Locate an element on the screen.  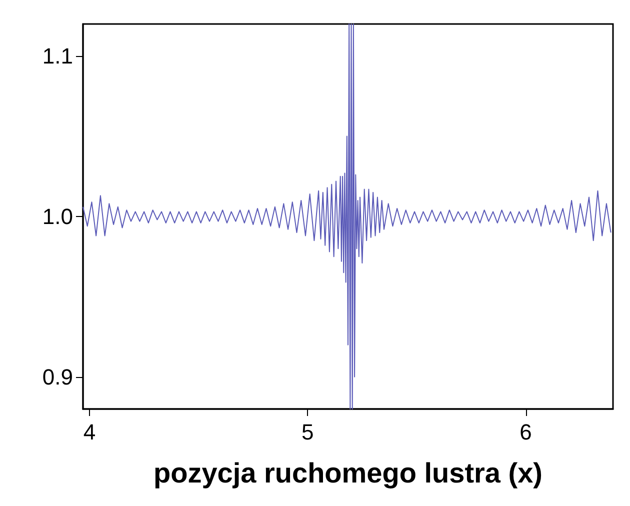
x-axis-title: pozycja ruchomego lustra (x) is located at coordinates (348, 473).